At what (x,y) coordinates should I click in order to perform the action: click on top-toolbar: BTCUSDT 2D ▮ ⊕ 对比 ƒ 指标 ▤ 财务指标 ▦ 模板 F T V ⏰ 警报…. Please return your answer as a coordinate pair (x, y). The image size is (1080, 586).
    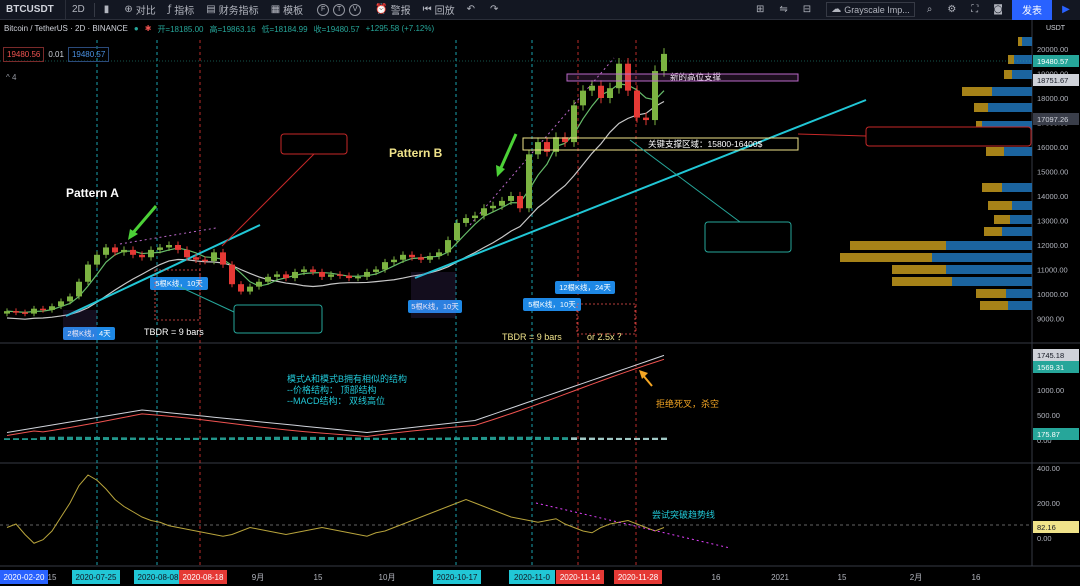
    Looking at the image, I should click on (540, 10).